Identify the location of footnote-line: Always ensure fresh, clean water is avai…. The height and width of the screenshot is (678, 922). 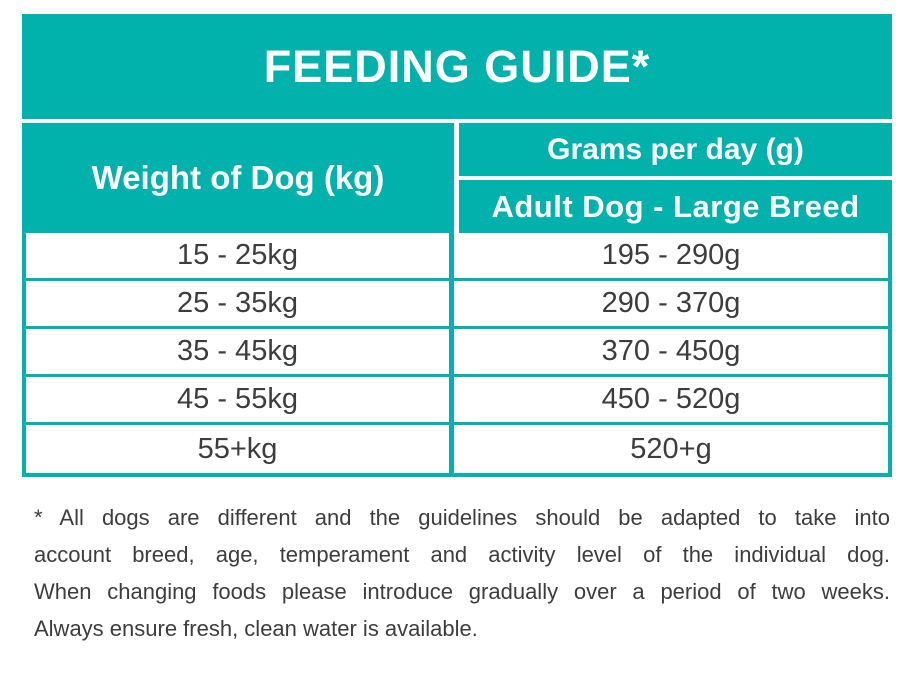
(256, 628).